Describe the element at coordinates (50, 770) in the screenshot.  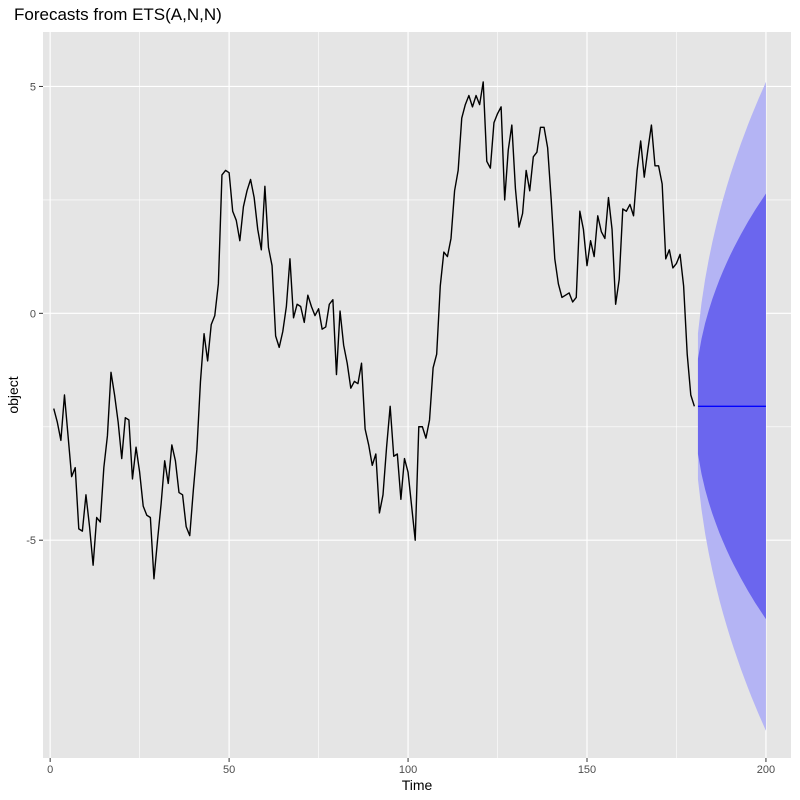
I see `x-tick-label: 0` at that location.